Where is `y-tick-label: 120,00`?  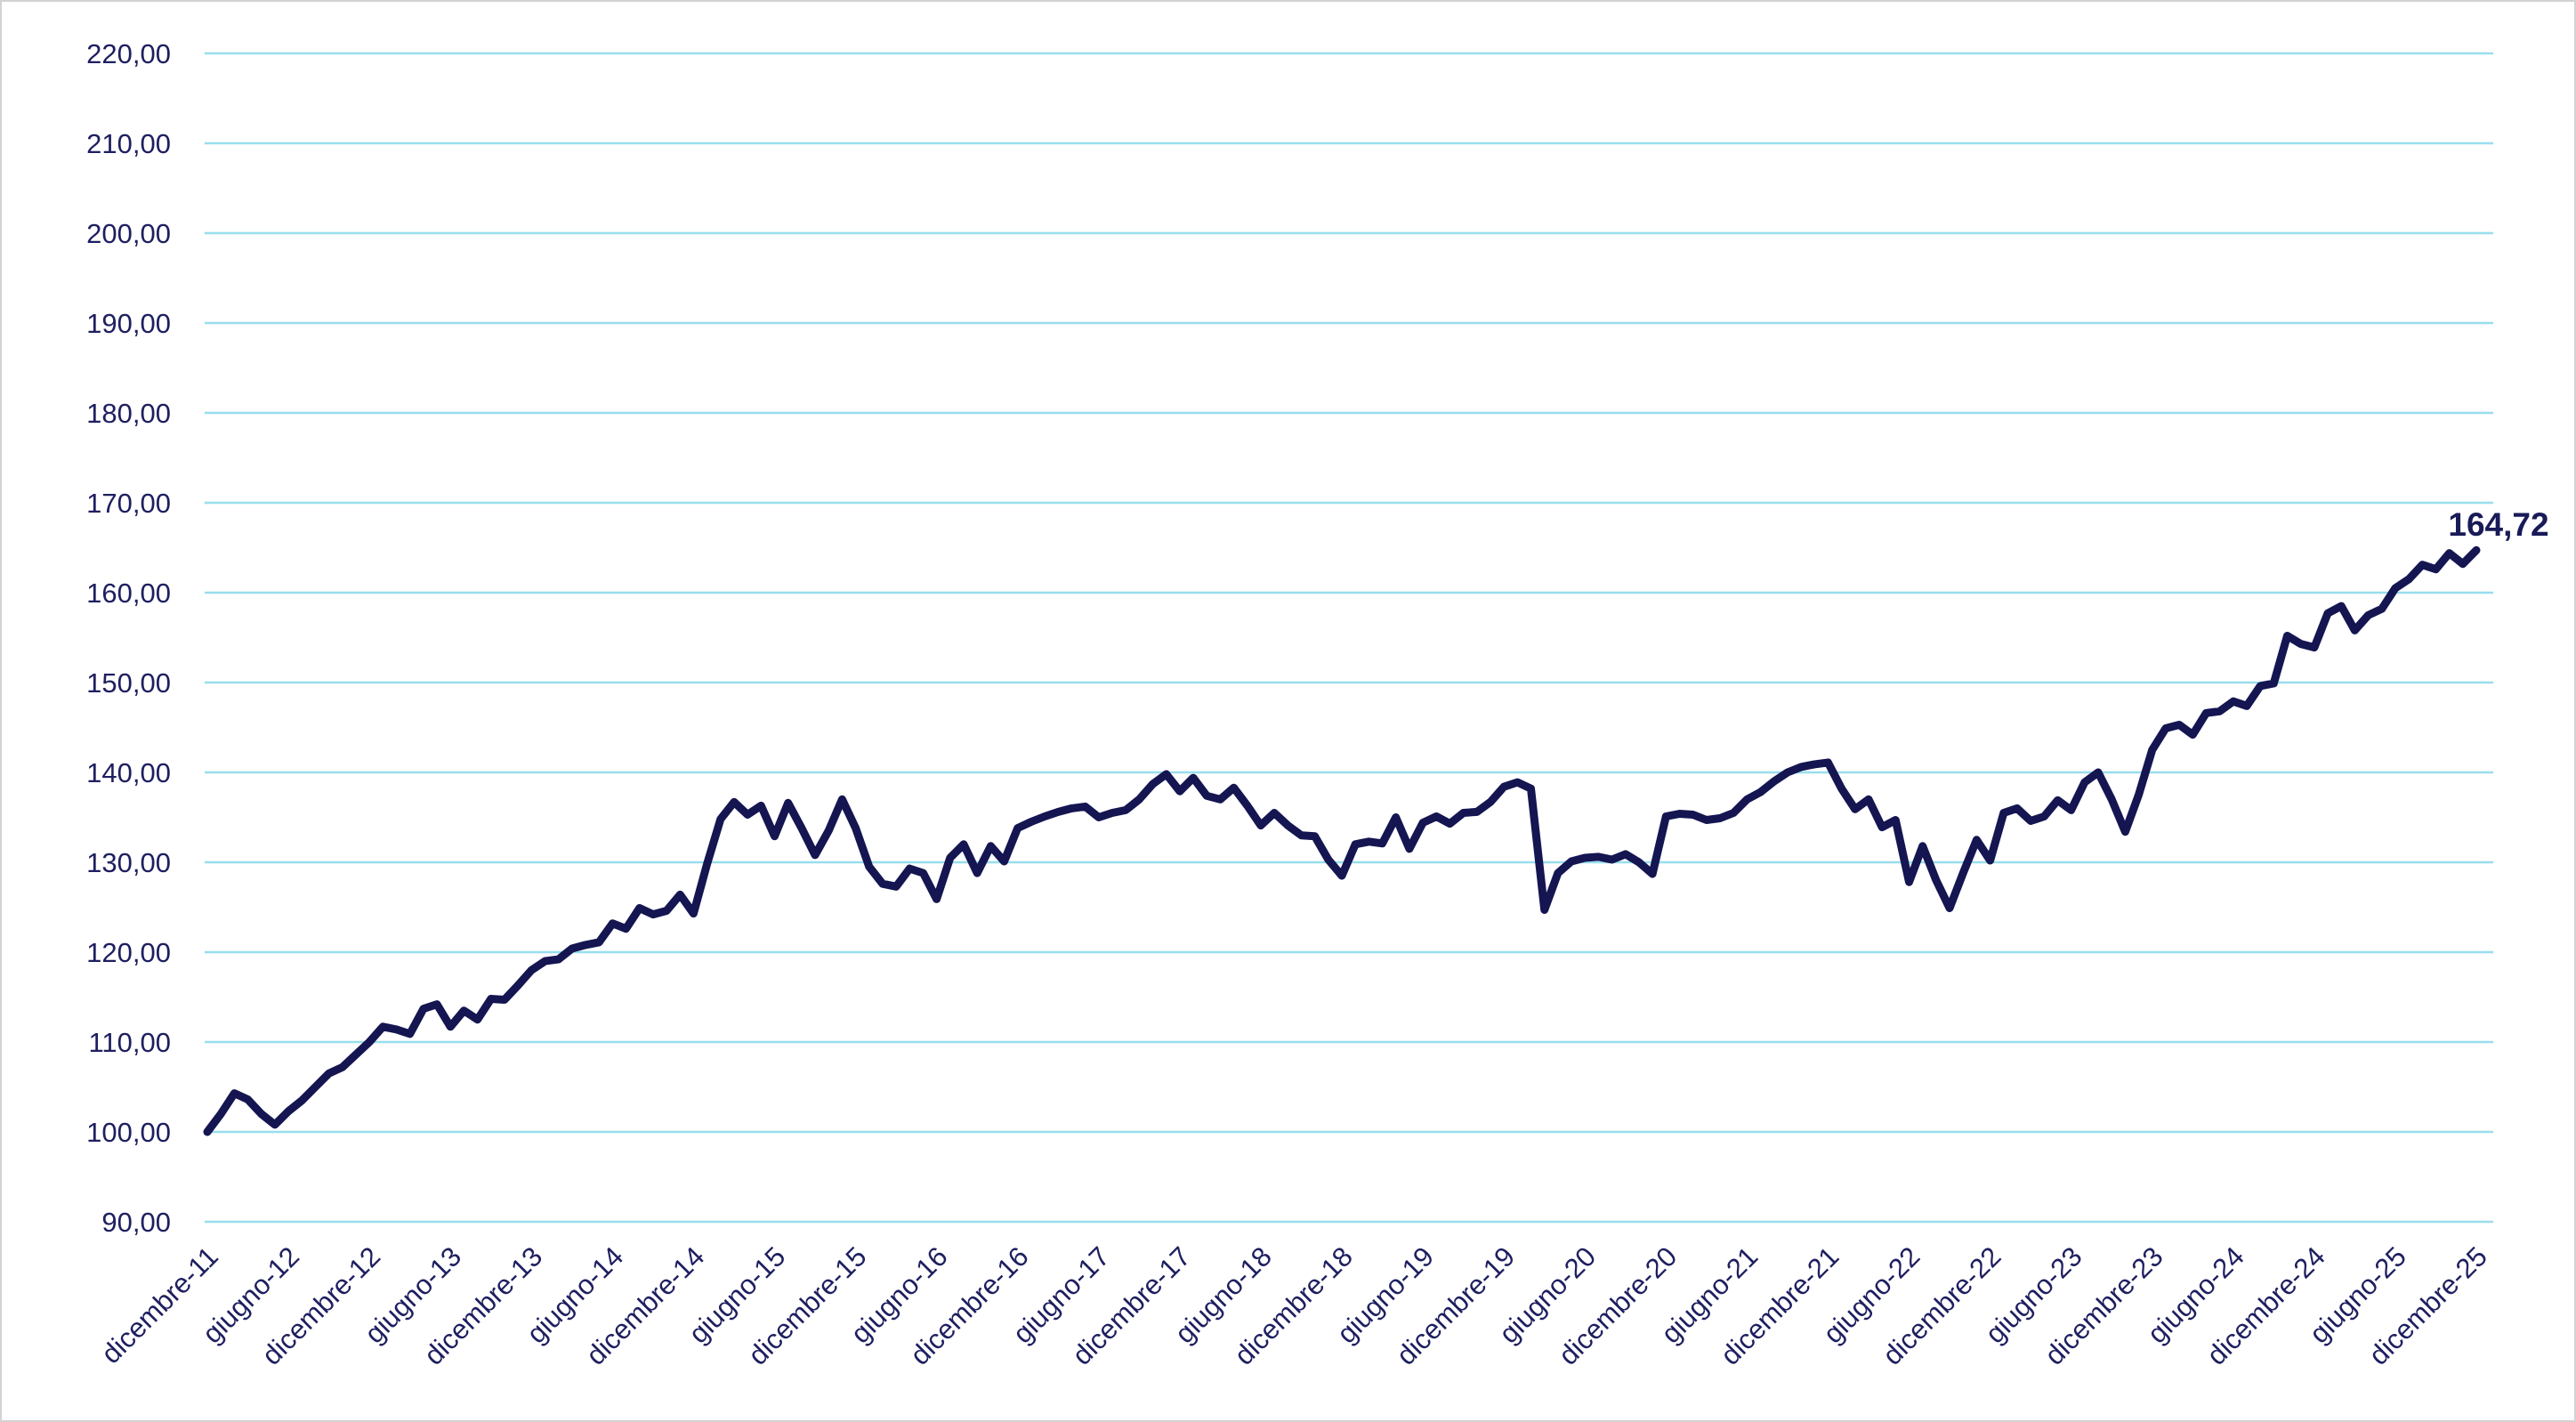 y-tick-label: 120,00 is located at coordinates (128, 952).